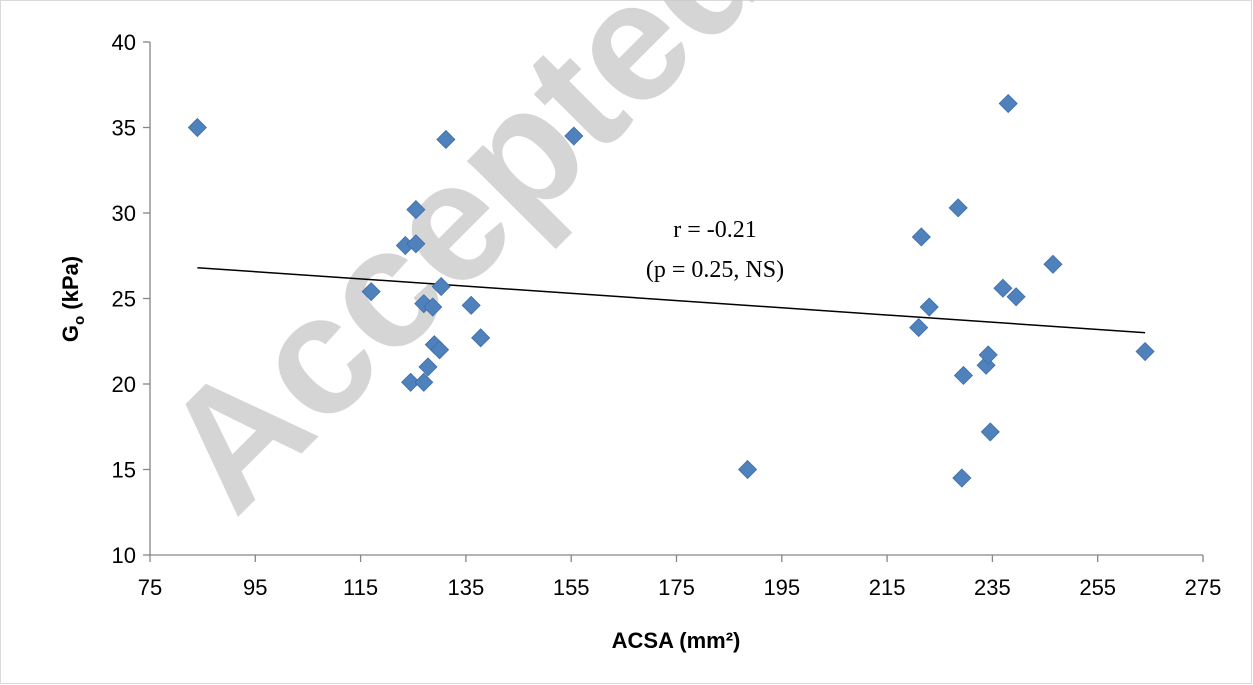 This screenshot has width=1253, height=685. Describe the element at coordinates (466, 587) in the screenshot. I see `x-tick-label: 135` at that location.